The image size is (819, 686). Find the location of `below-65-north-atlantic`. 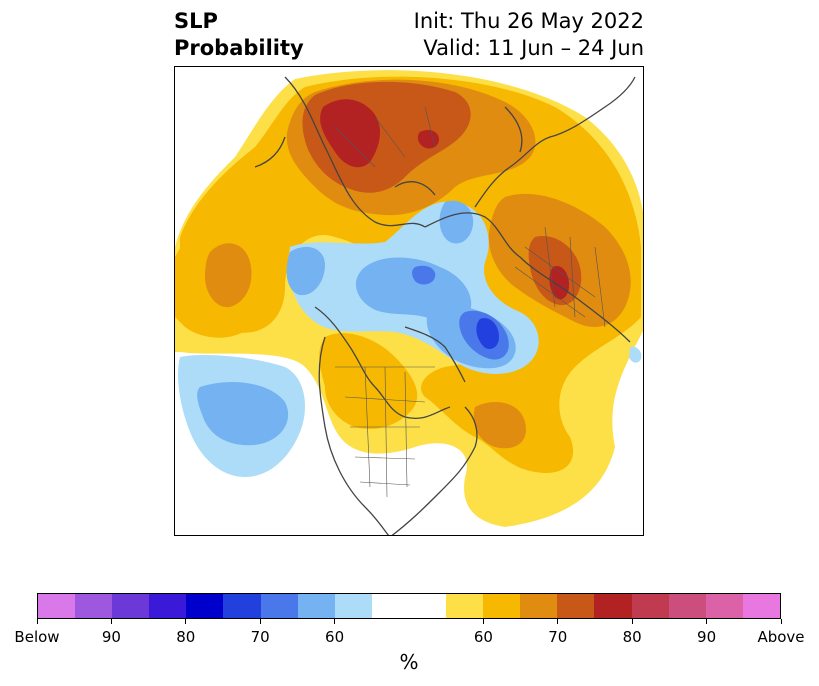

below-65-north-atlantic is located at coordinates (456, 222).